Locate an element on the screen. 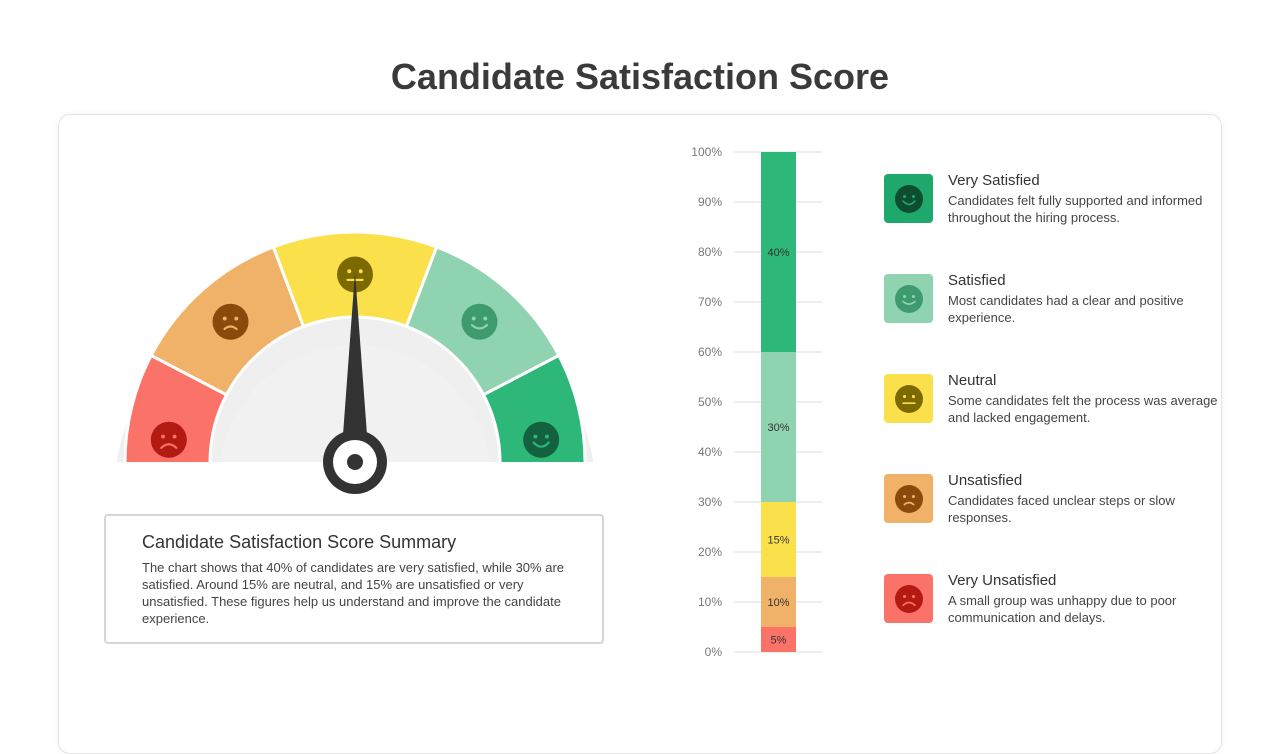 The image size is (1280, 754). unsatisfied-face-icon-face is located at coordinates (908, 498).